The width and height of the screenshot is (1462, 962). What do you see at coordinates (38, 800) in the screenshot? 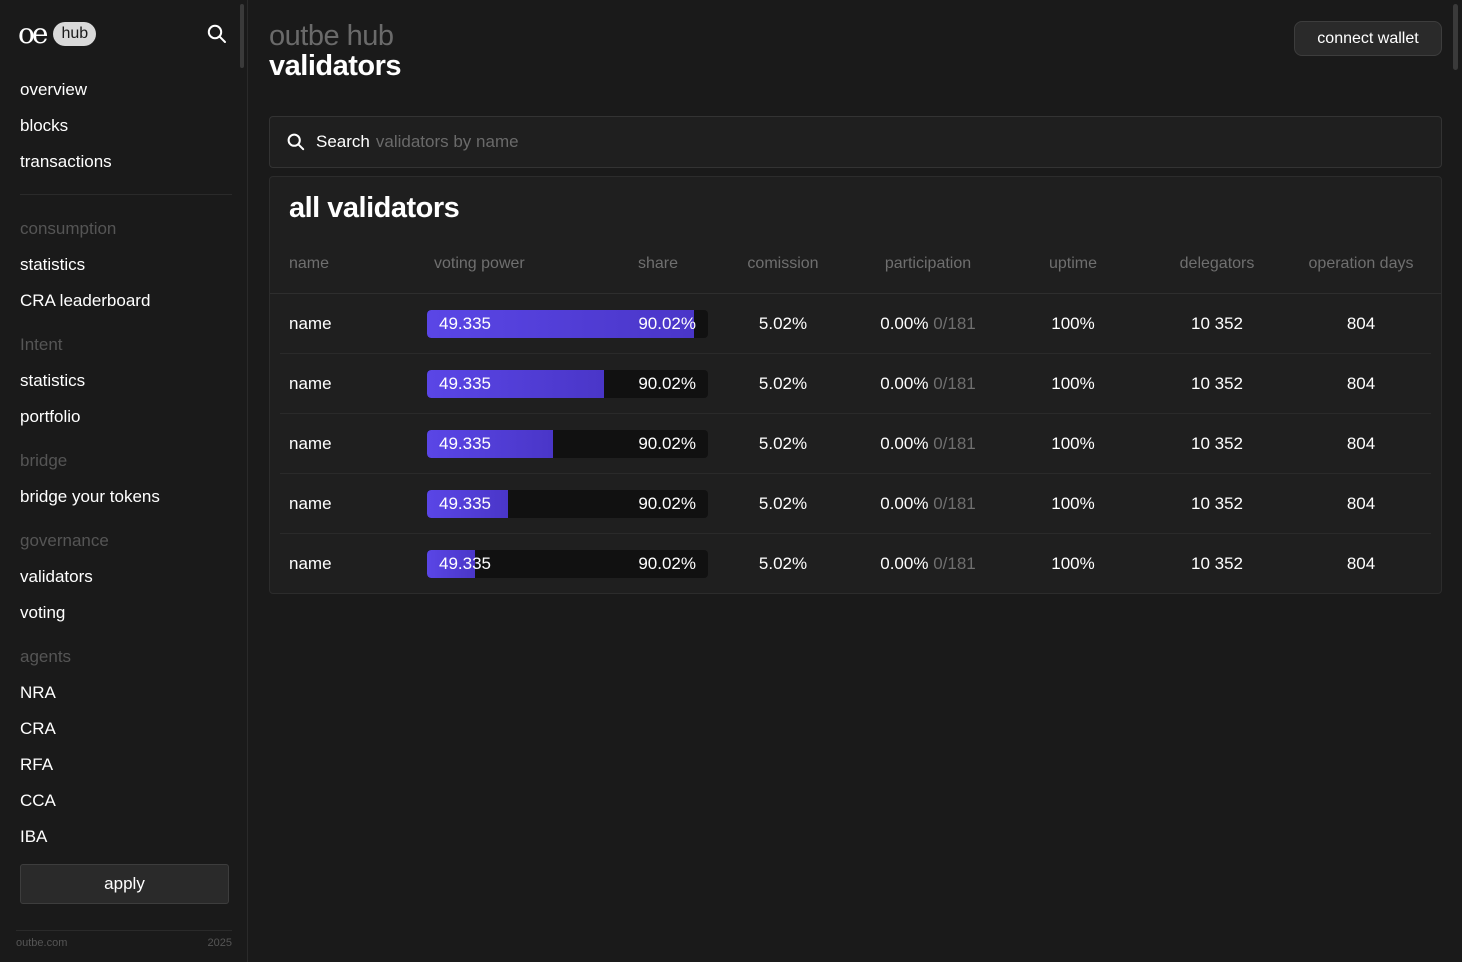
I see `sidebar-item-cca: CCA` at bounding box center [38, 800].